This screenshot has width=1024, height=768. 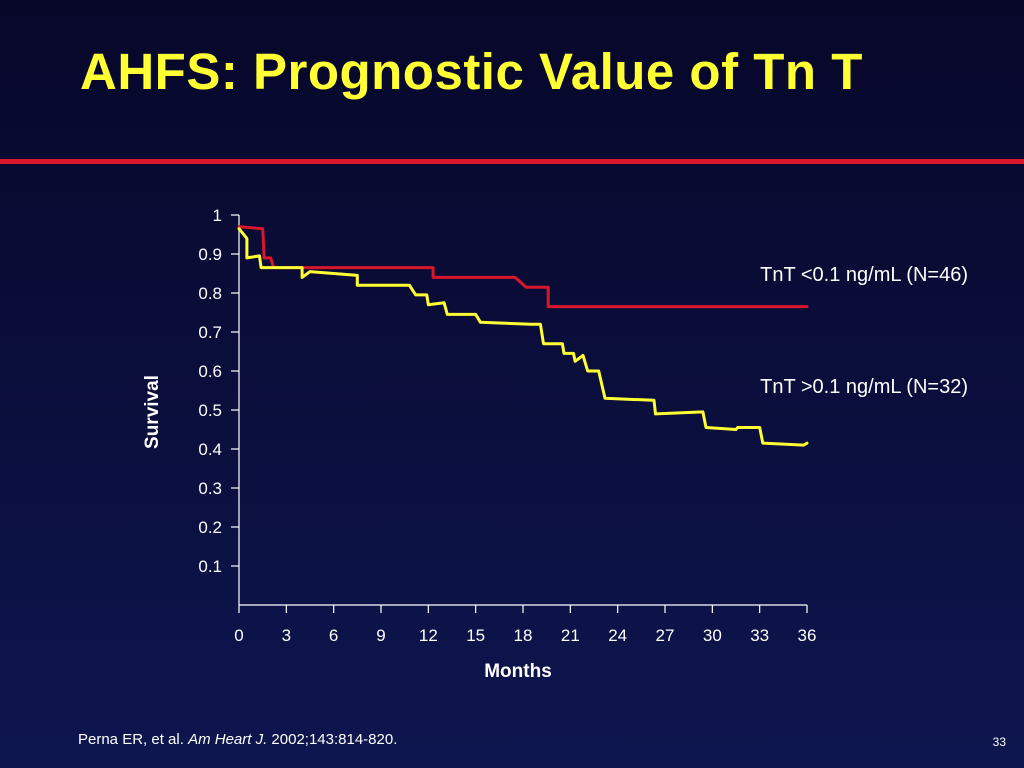 What do you see at coordinates (999, 742) in the screenshot?
I see `page-number: 33` at bounding box center [999, 742].